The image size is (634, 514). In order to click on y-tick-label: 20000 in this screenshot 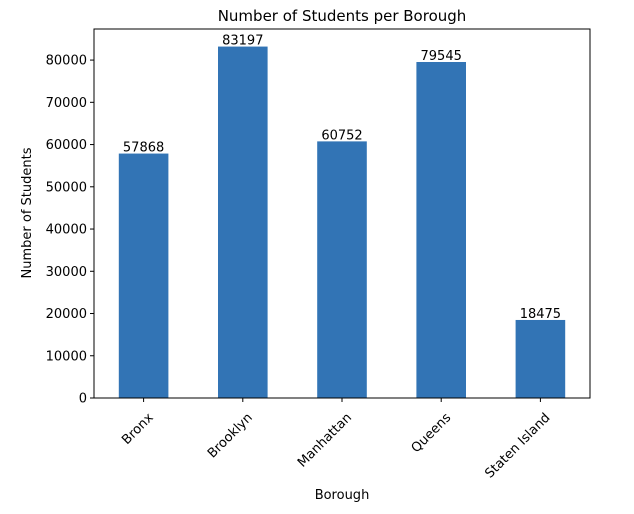, I will do `click(66, 314)`.